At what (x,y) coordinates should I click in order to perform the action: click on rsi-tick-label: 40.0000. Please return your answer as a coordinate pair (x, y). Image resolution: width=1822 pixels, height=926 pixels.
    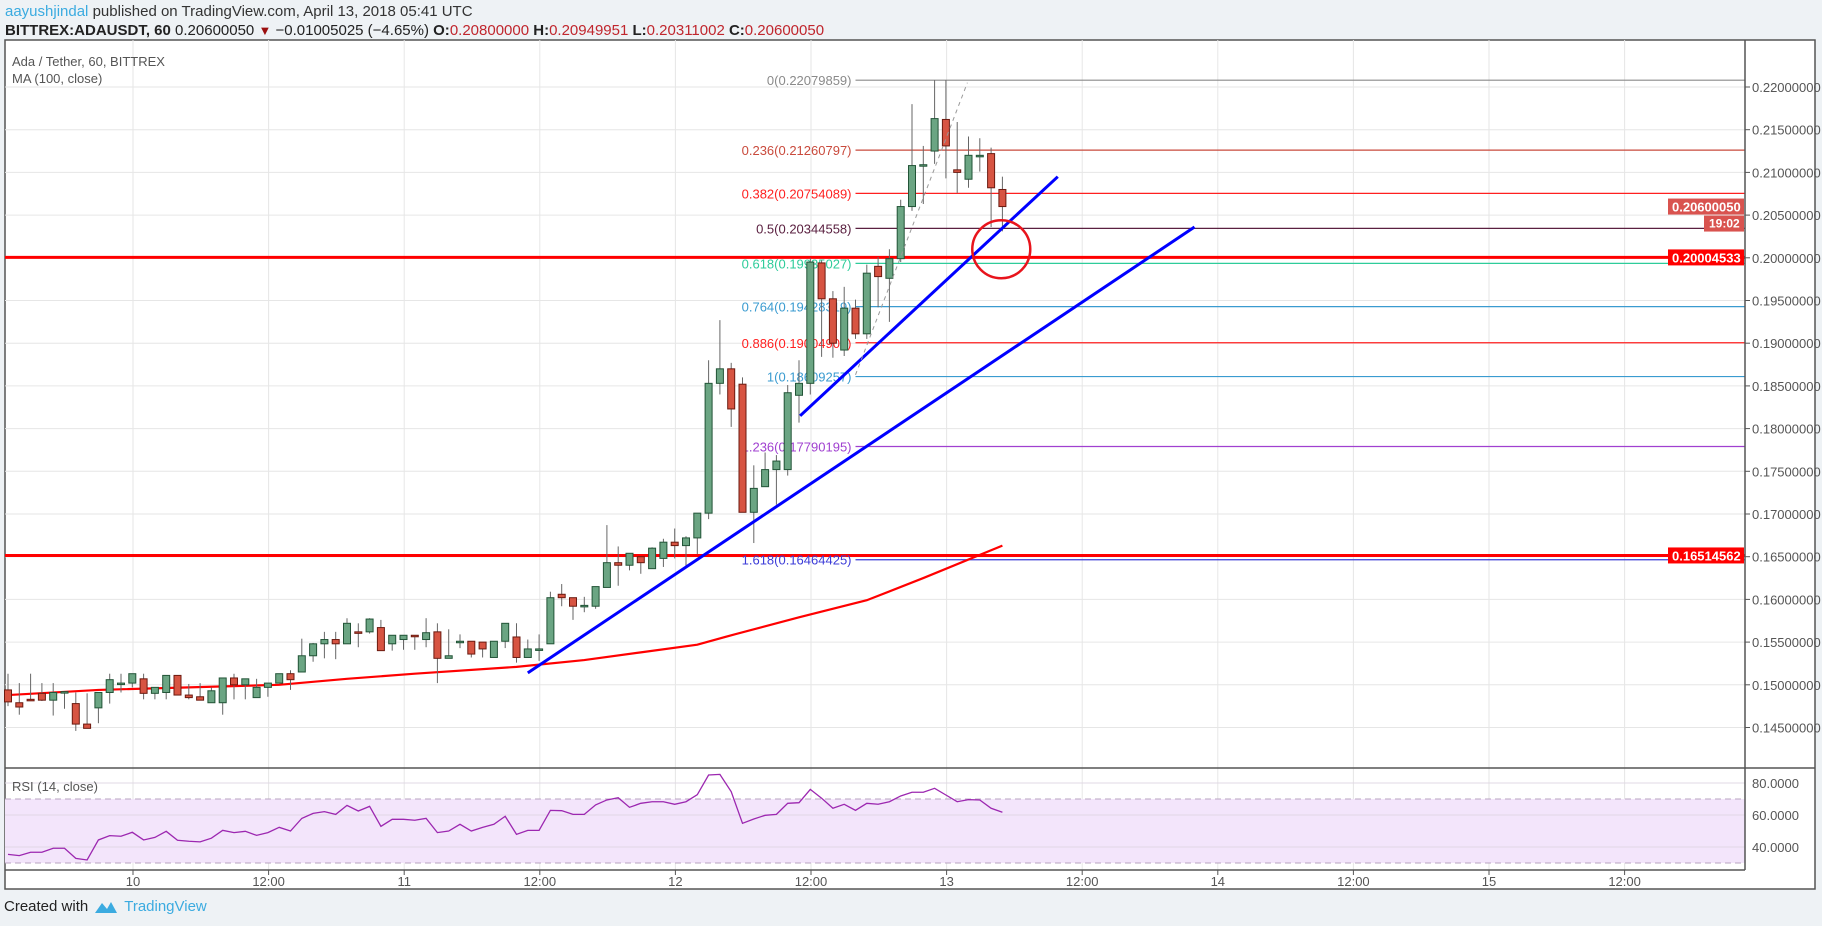
    Looking at the image, I should click on (1775, 847).